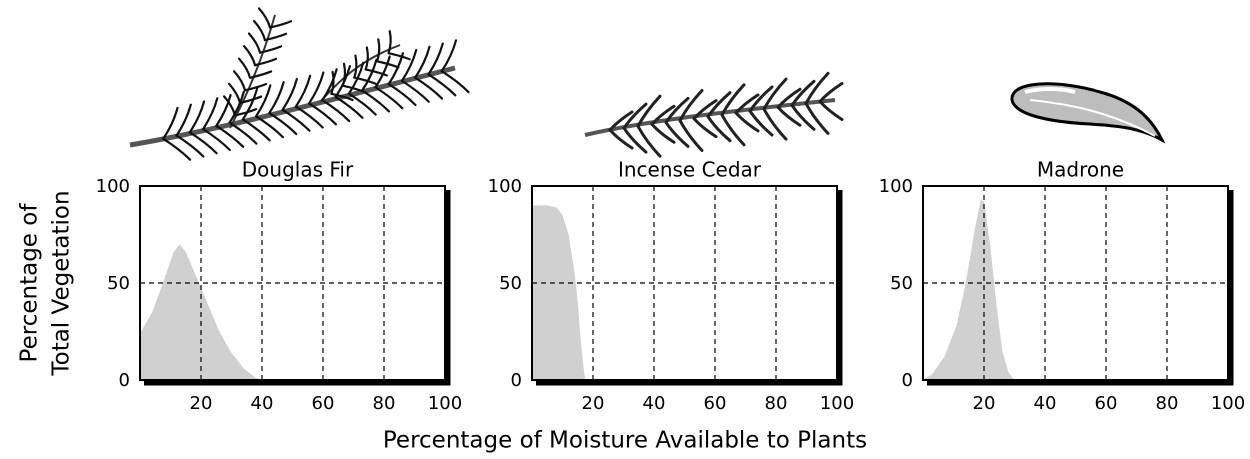  Describe the element at coordinates (62, 283) in the screenshot. I see `y-axis-label: Total Vegetation` at that location.